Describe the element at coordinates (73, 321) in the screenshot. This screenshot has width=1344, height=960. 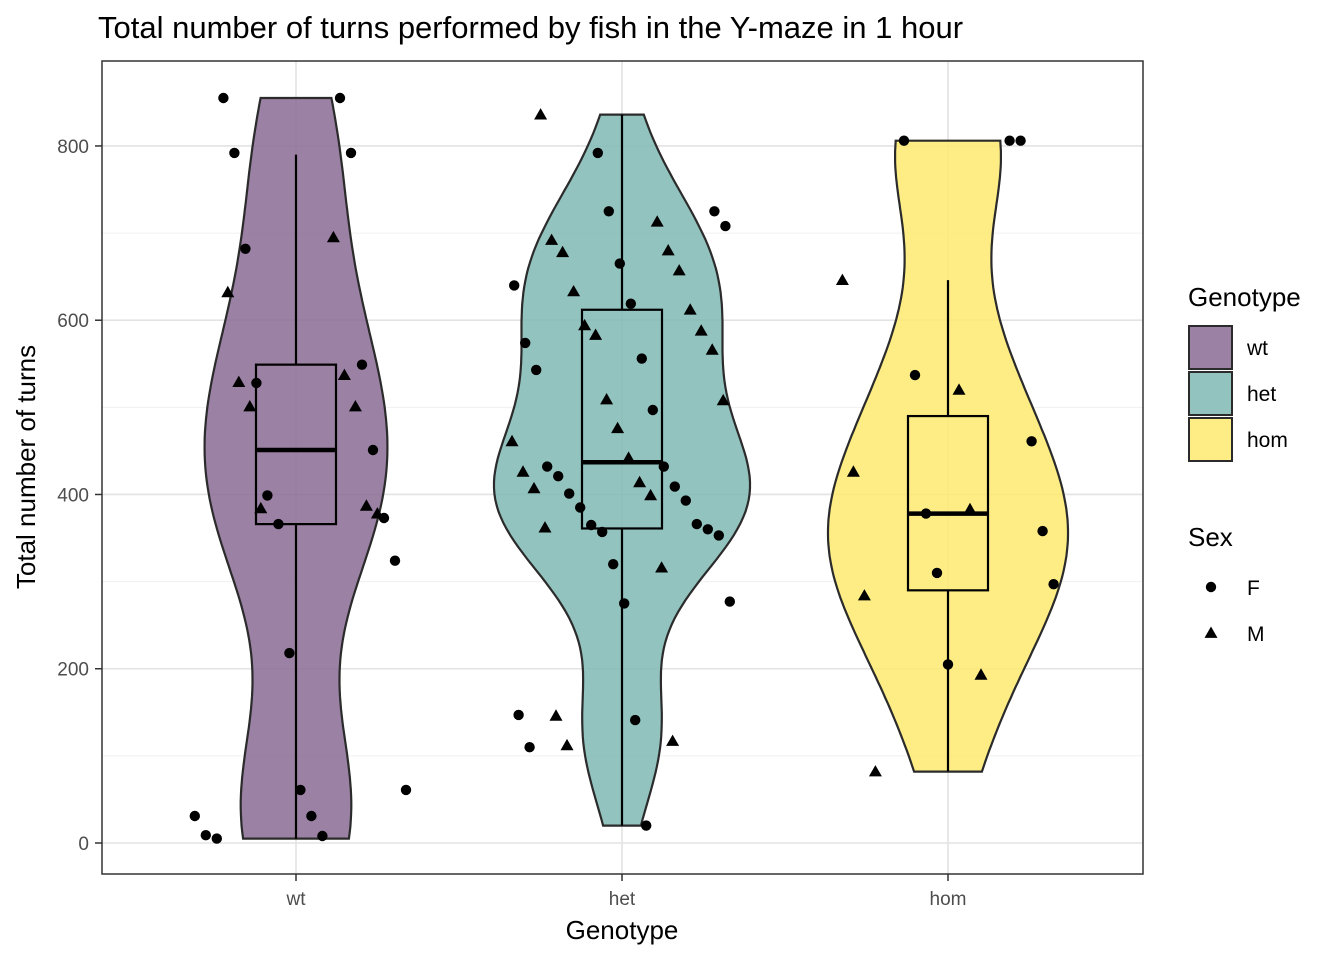
I see `y-tick-label: 600` at that location.